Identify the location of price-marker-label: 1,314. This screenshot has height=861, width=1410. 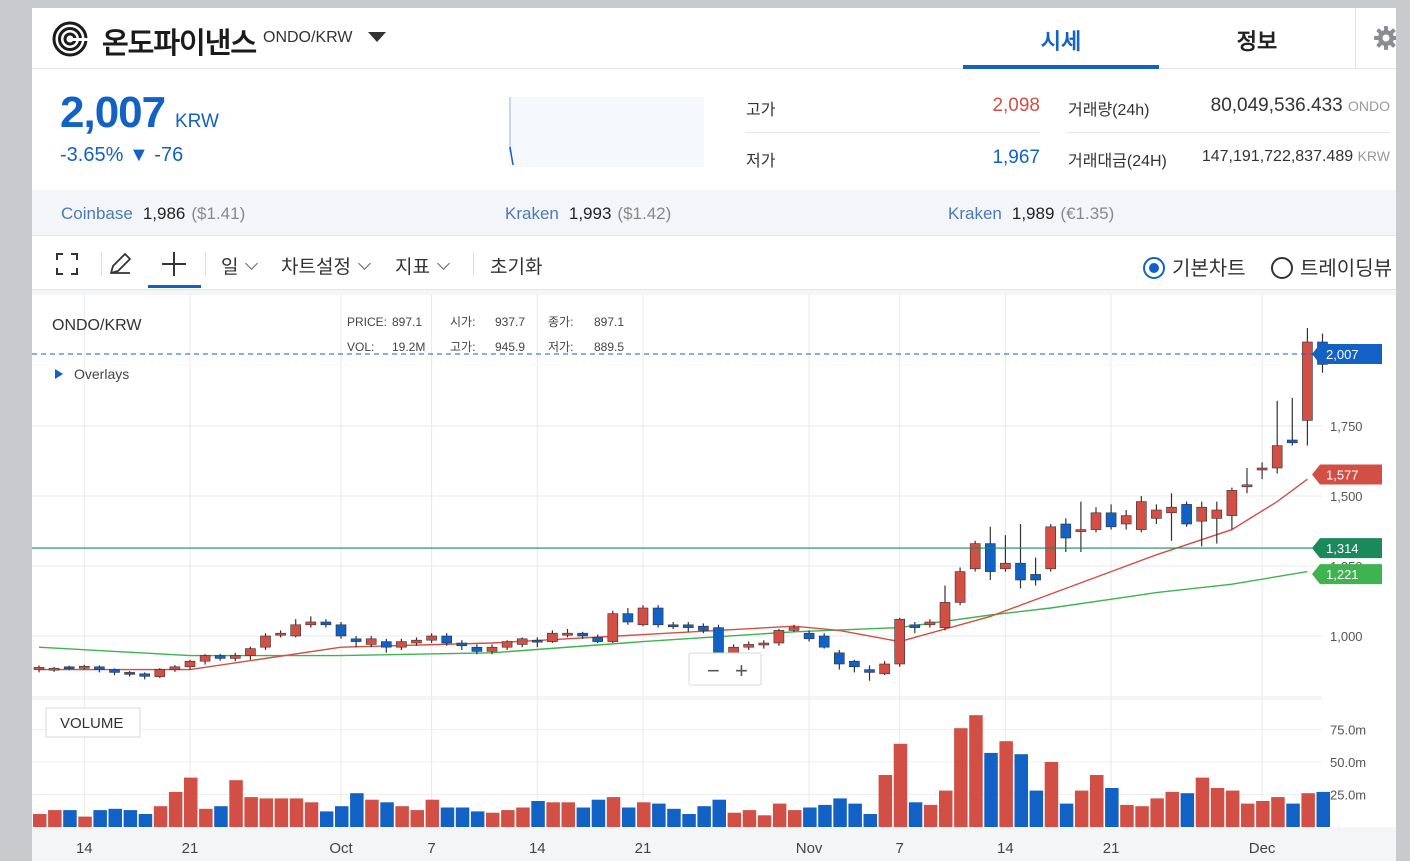
(1342, 548).